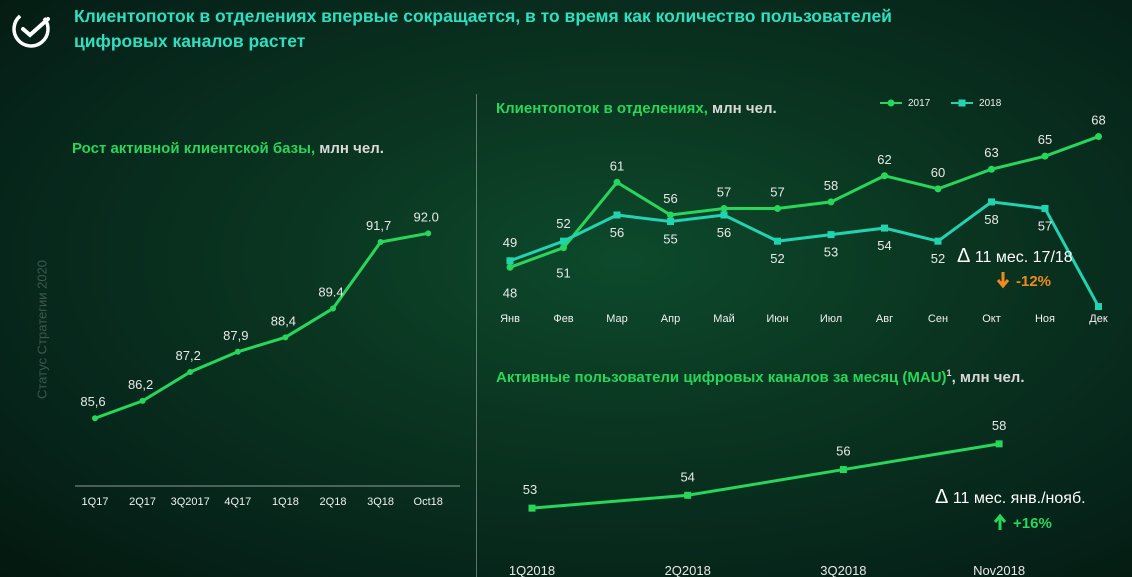  I want to click on data-label: 88,4, so click(283, 320).